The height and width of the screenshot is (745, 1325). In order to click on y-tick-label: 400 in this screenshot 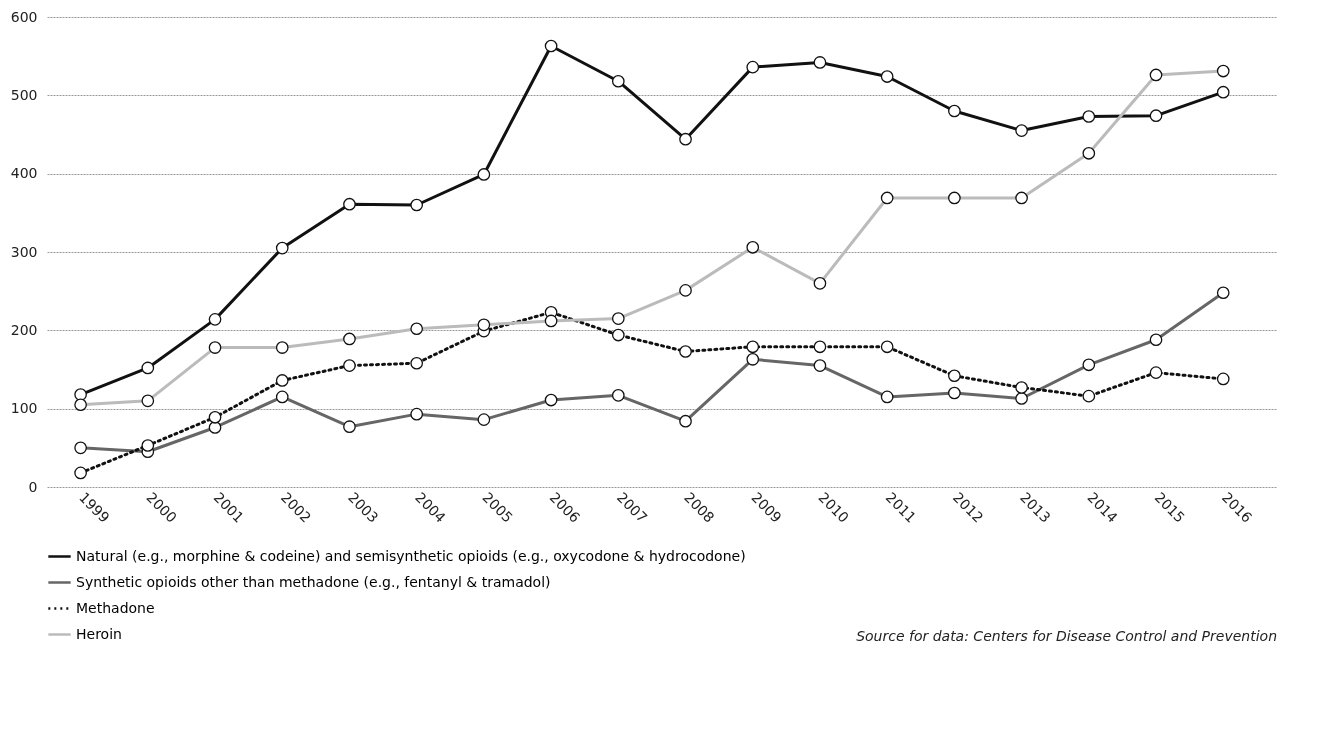, I will do `click(24, 173)`.